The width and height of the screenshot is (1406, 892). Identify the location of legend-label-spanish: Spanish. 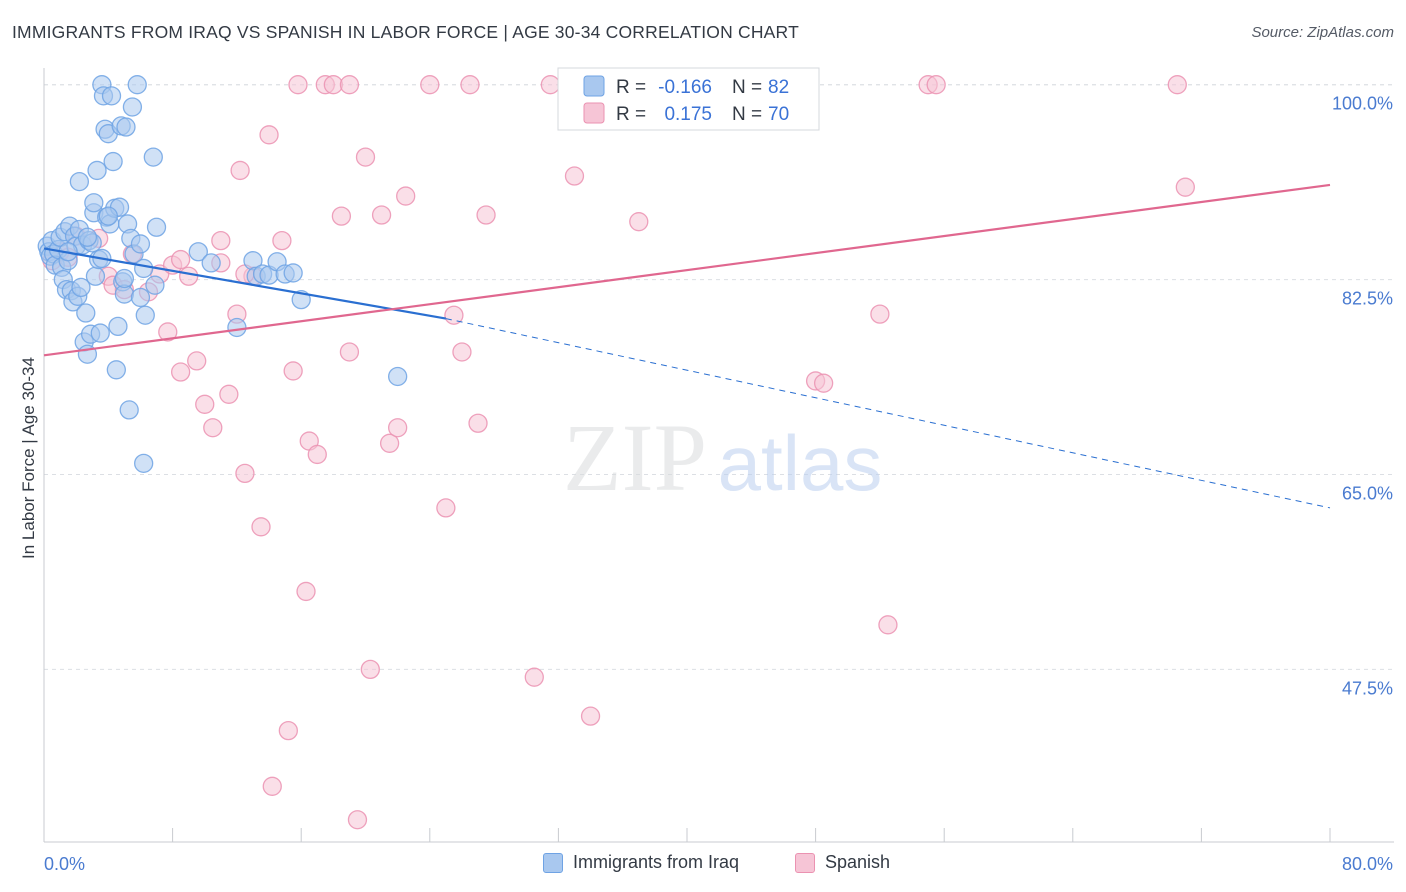
(858, 862).